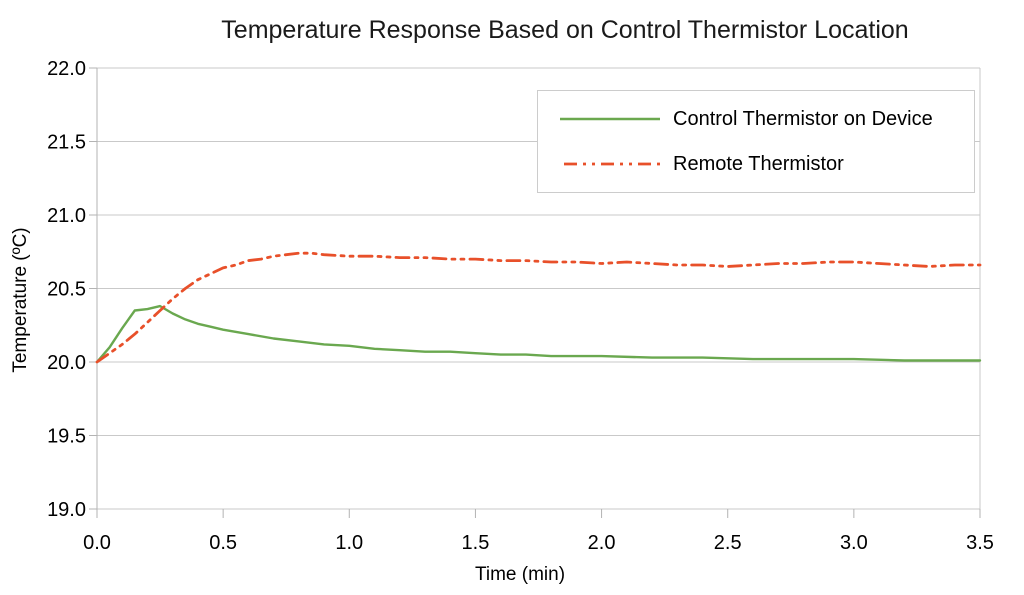  Describe the element at coordinates (538, 334) in the screenshot. I see `series-line-control-thermistor-on-device` at that location.